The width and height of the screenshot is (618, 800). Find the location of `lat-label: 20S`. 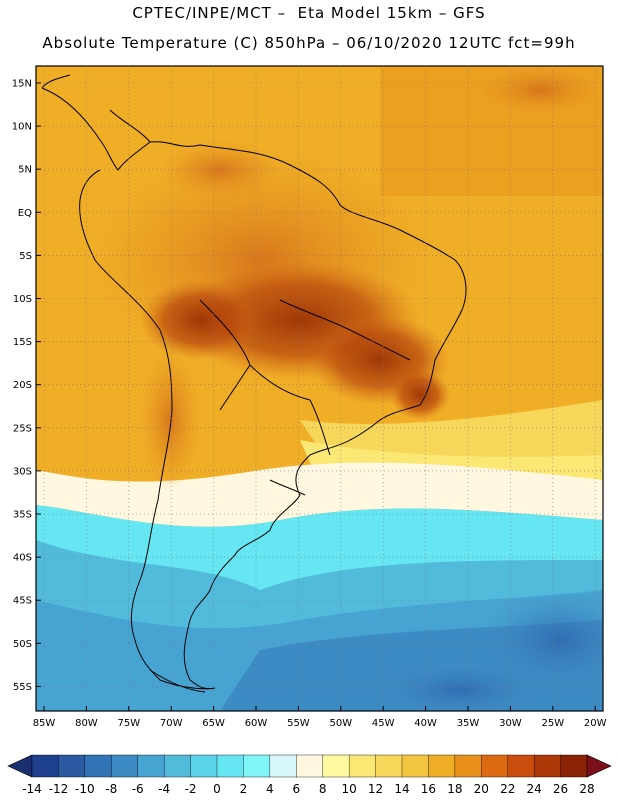

lat-label: 20S is located at coordinates (22, 385).